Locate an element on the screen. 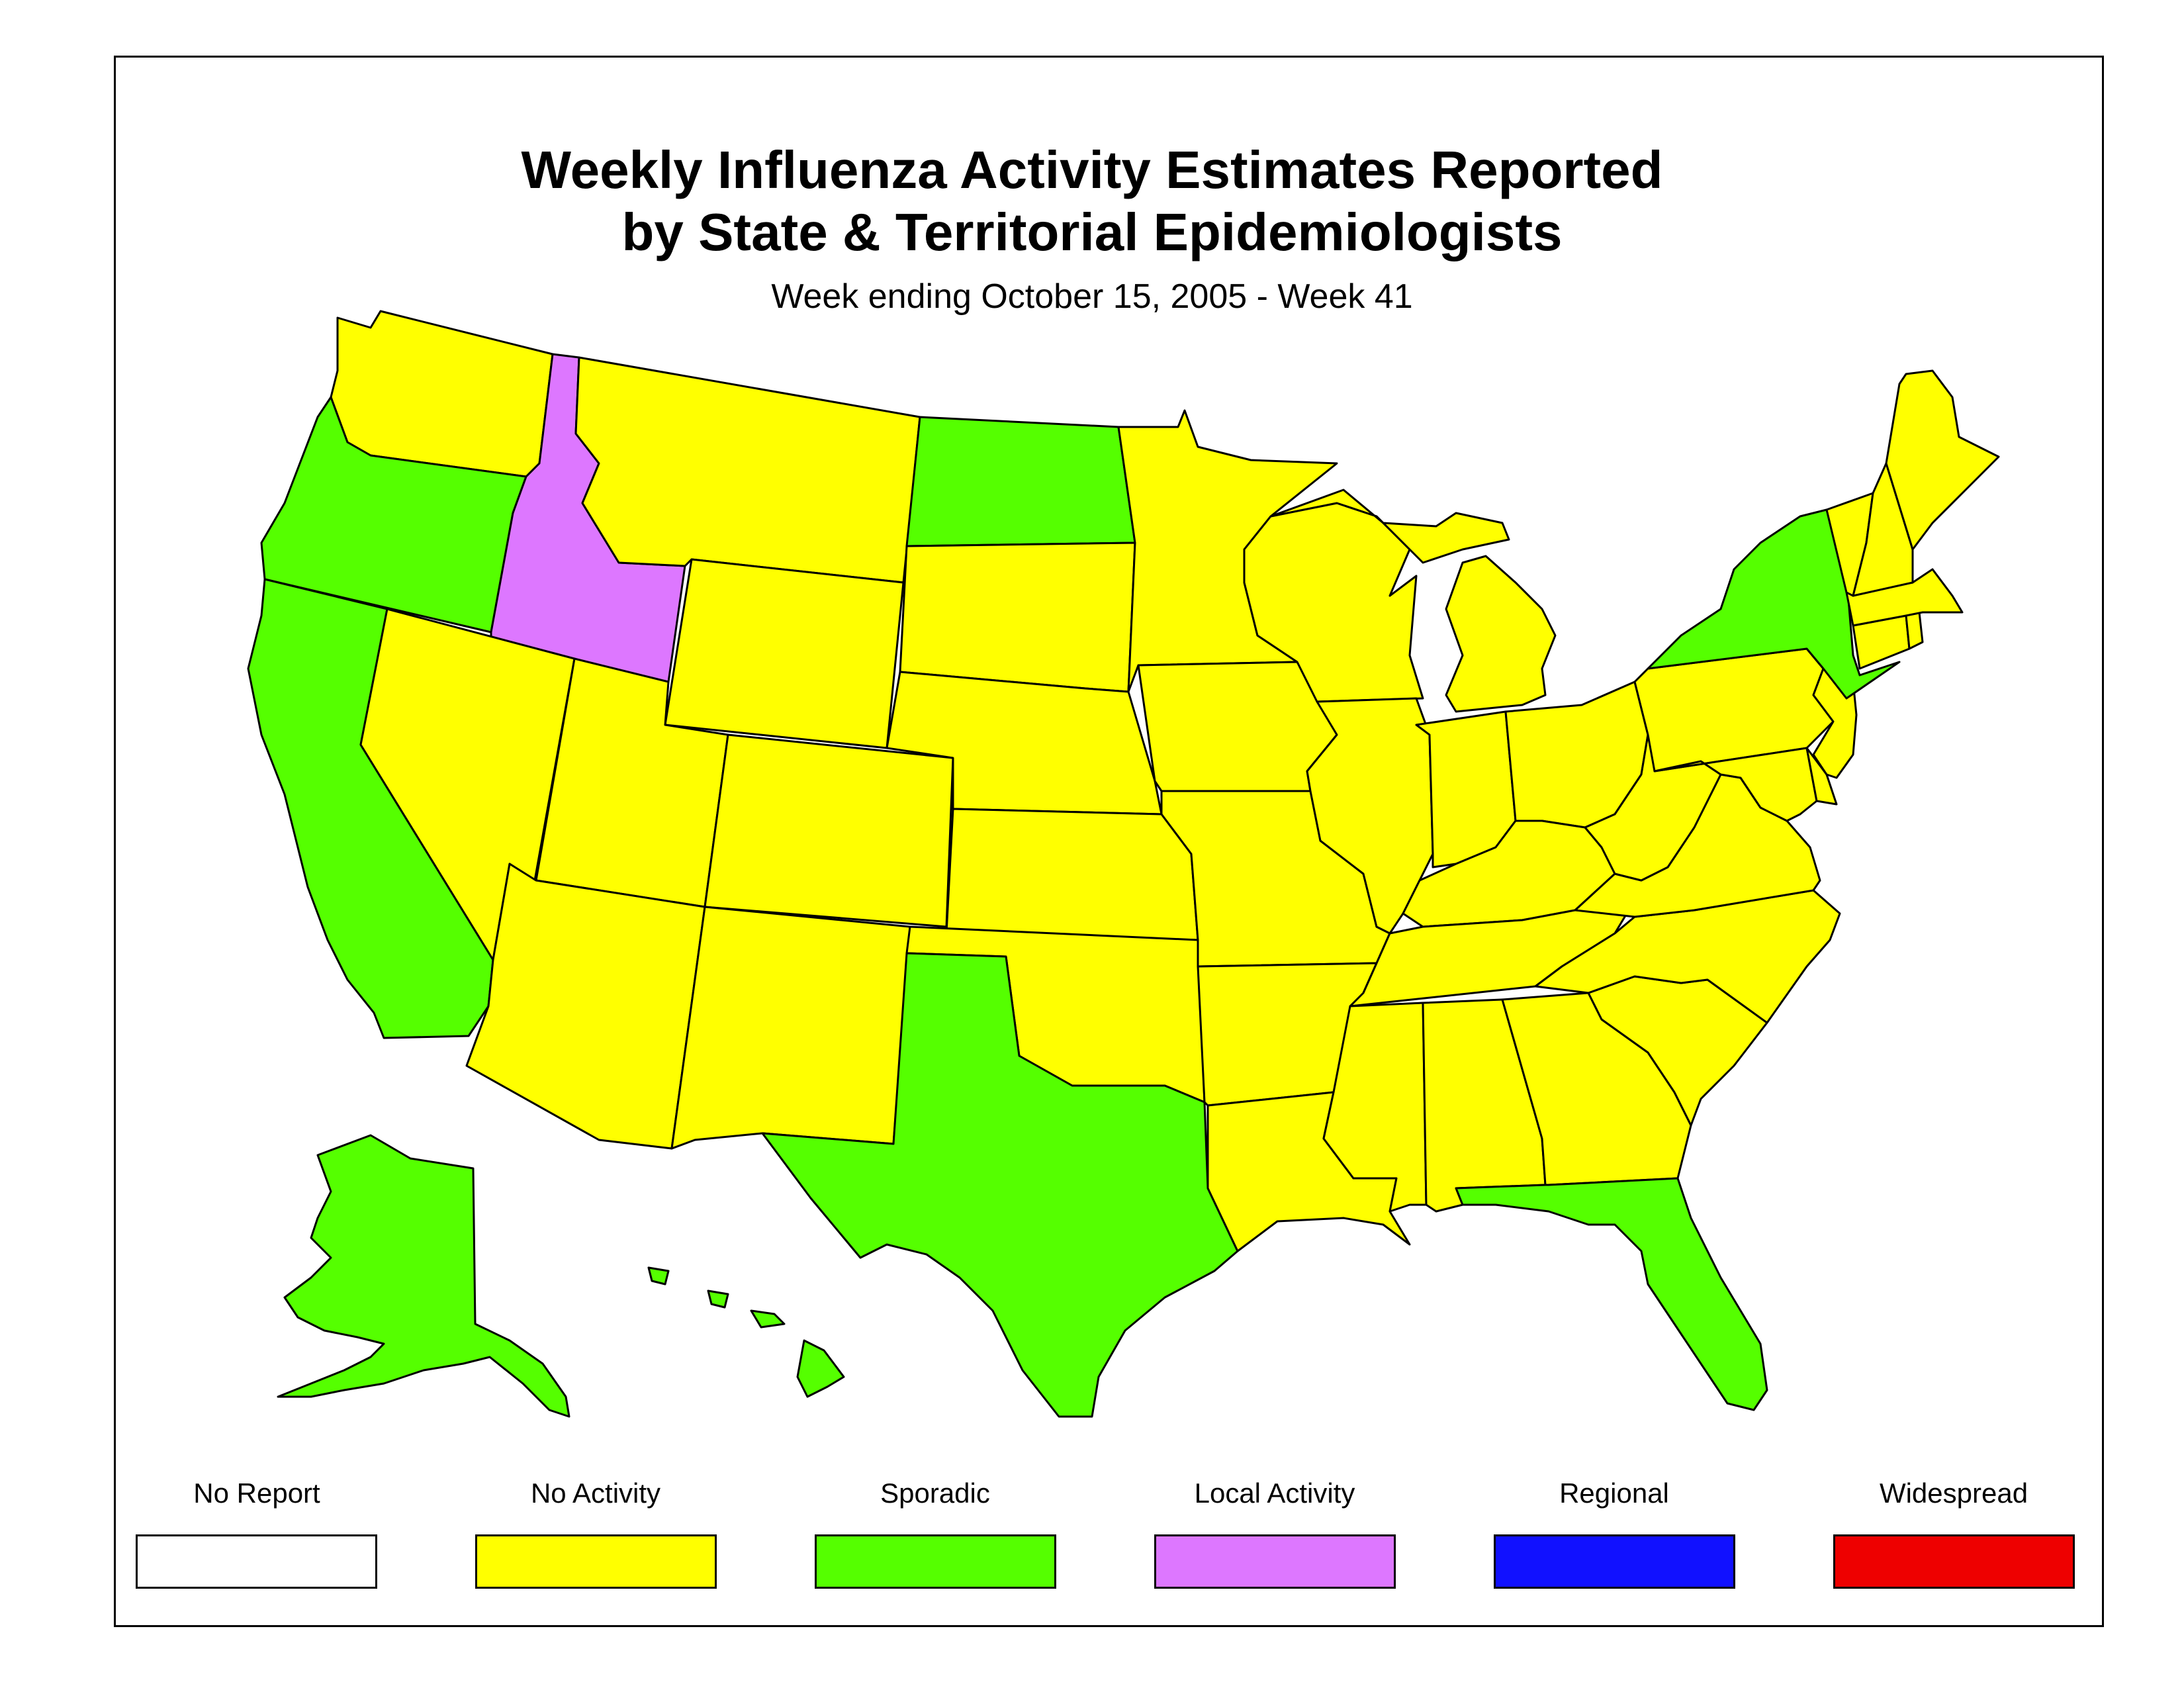 The width and height of the screenshot is (2184, 1688). map-title-line2: by State & Territorial Epidemiologists is located at coordinates (1092, 232).